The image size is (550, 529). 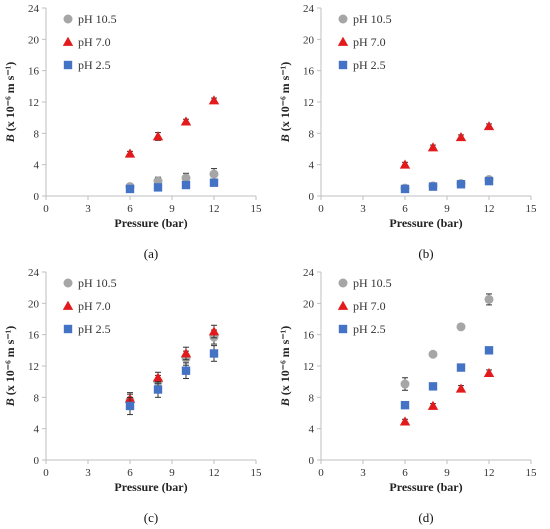 I want to click on panel-label: (a), so click(x=151, y=253).